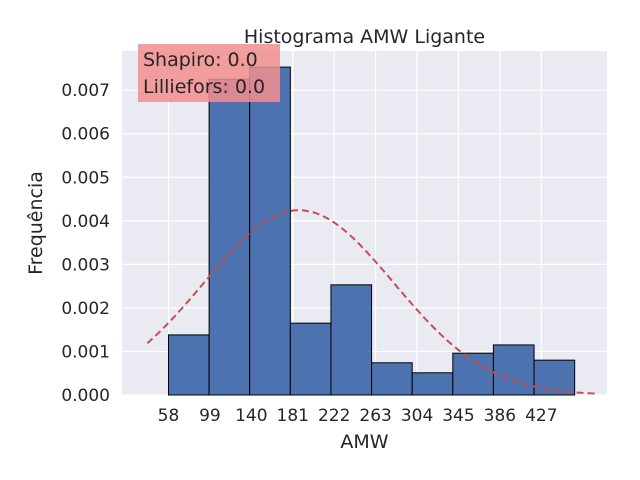 The width and height of the screenshot is (640, 480). What do you see at coordinates (293, 416) in the screenshot?
I see `x-tick-label: 181` at bounding box center [293, 416].